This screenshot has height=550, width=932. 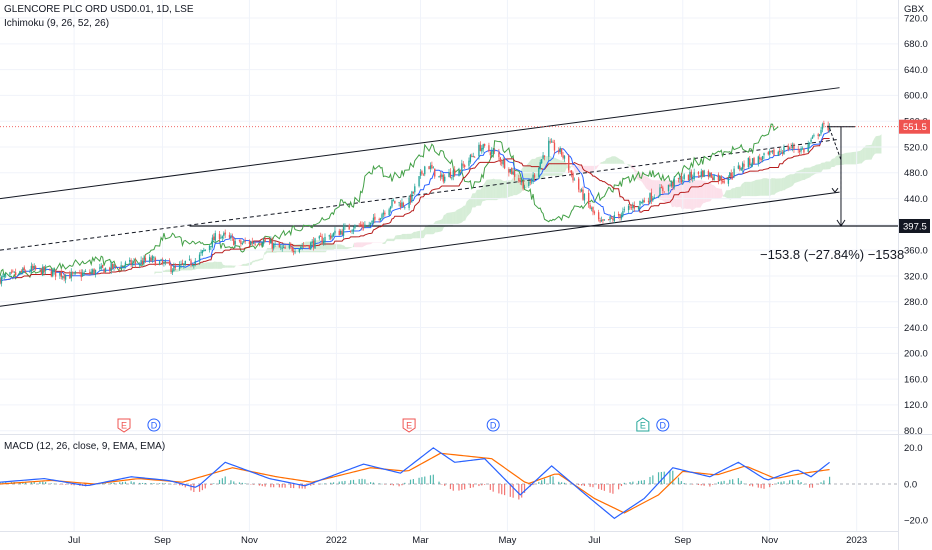 I want to click on macd-tick-label: 0.0, so click(x=910, y=484).